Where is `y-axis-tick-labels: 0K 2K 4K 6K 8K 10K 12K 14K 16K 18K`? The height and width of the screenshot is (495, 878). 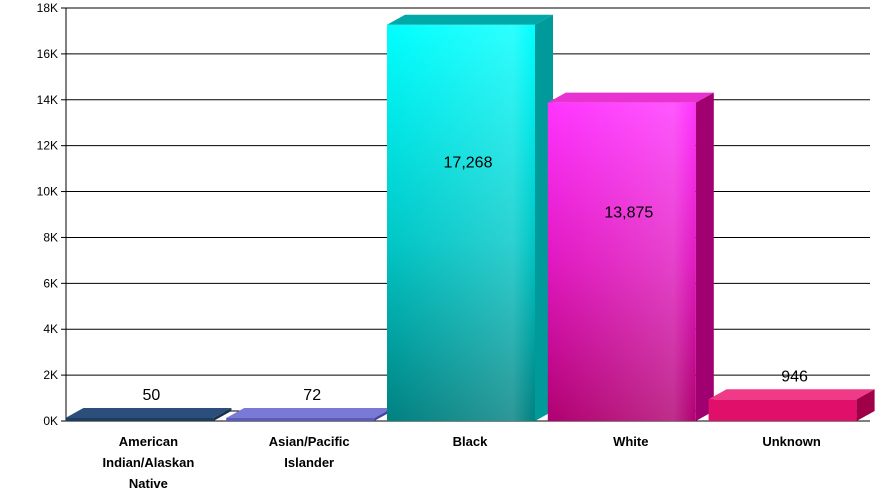
y-axis-tick-labels: 0K 2K 4K 6K 8K 10K 12K 14K 16K 18K is located at coordinates (47, 214).